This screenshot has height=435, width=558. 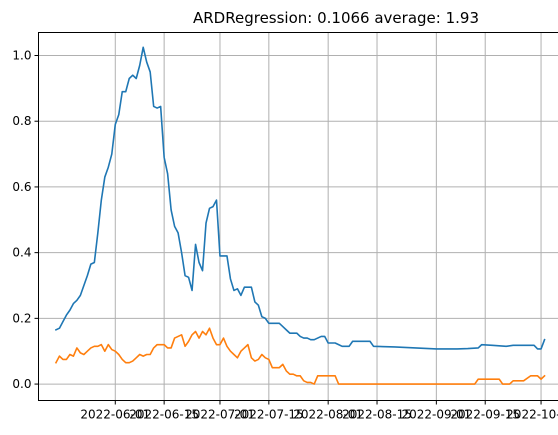 What do you see at coordinates (269, 415) in the screenshot?
I see `x-tick-label: 2022-07-15` at bounding box center [269, 415].